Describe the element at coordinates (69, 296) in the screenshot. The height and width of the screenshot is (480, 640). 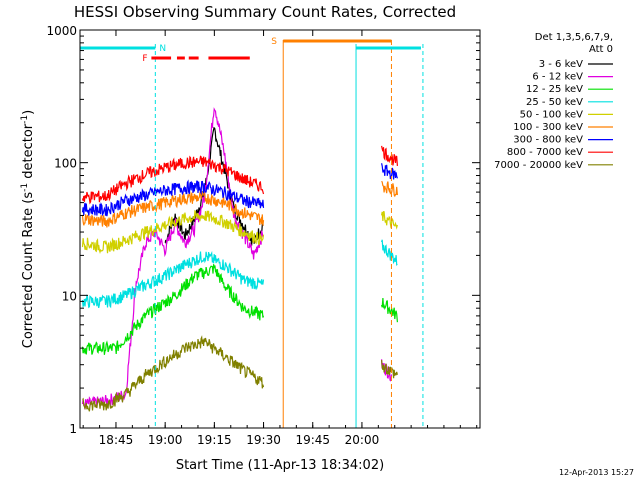
I see `y-tick-label: 10` at that location.